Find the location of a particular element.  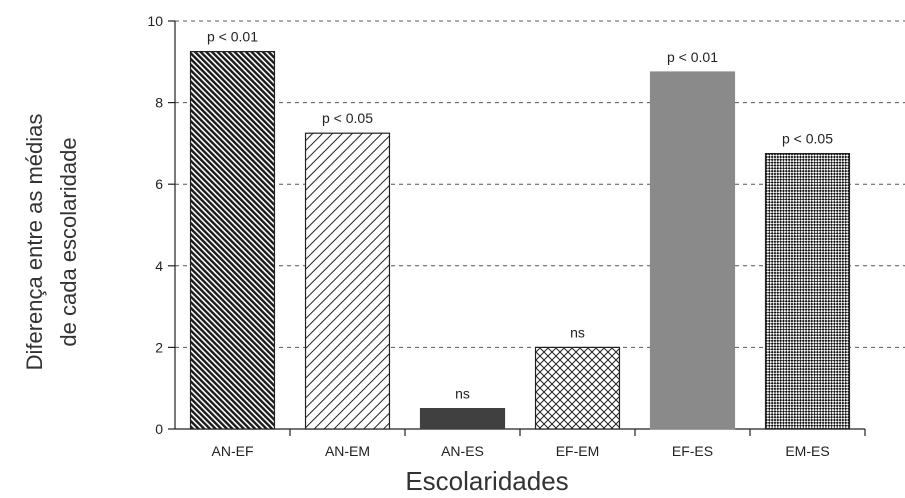

x-tick-label: AN-EF is located at coordinates (233, 451).